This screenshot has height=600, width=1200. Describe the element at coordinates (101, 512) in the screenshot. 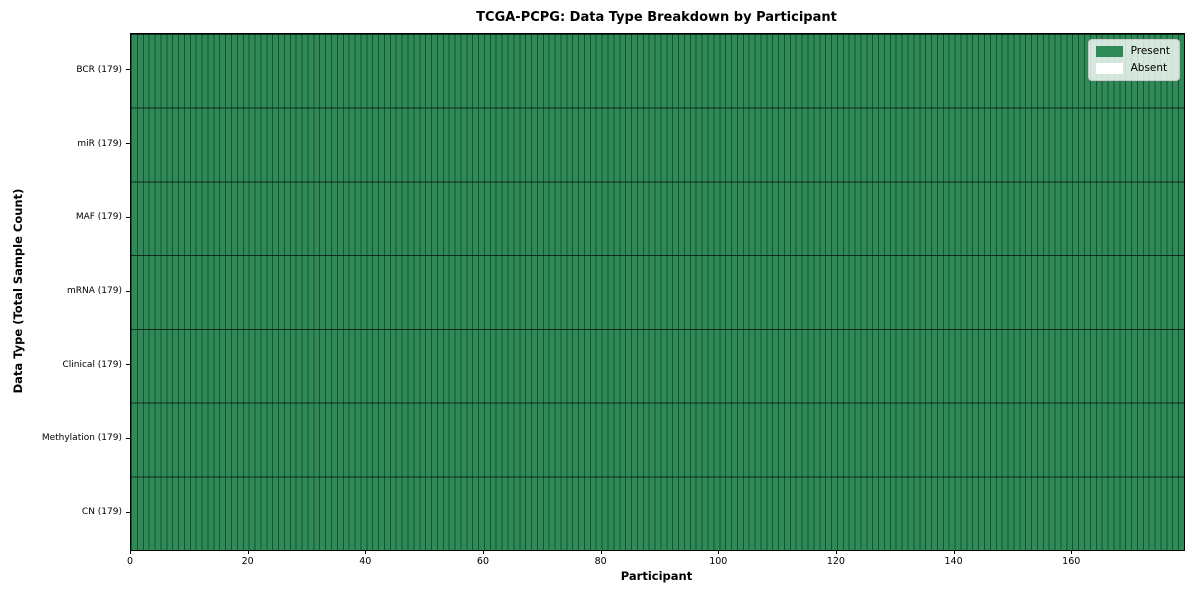

I see `y-tick-label: CN (179)` at that location.